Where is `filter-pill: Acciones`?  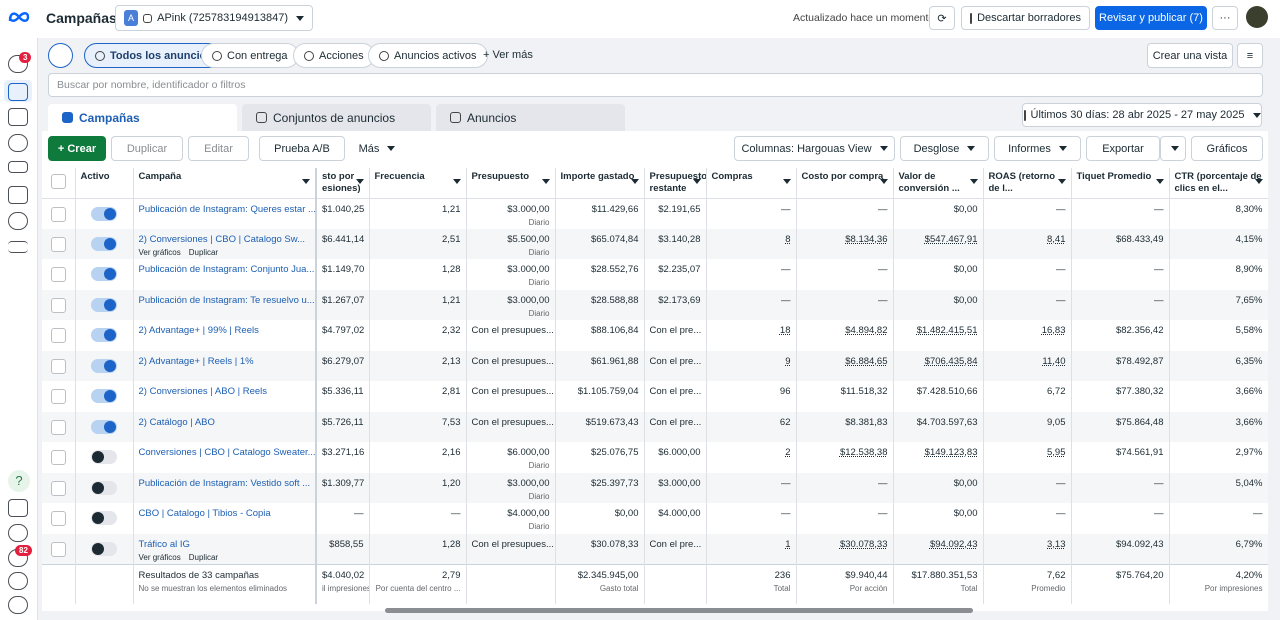
filter-pill: Acciones is located at coordinates (334, 55).